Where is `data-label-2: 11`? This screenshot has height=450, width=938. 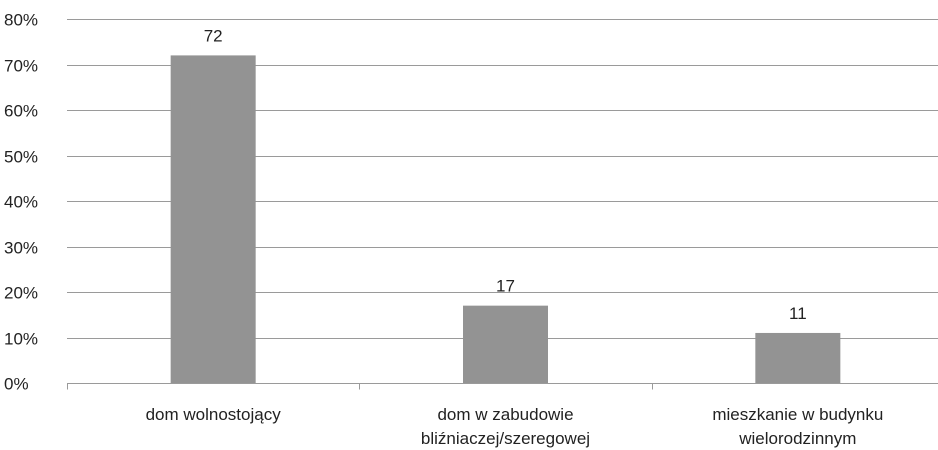 data-label-2: 11 is located at coordinates (798, 313).